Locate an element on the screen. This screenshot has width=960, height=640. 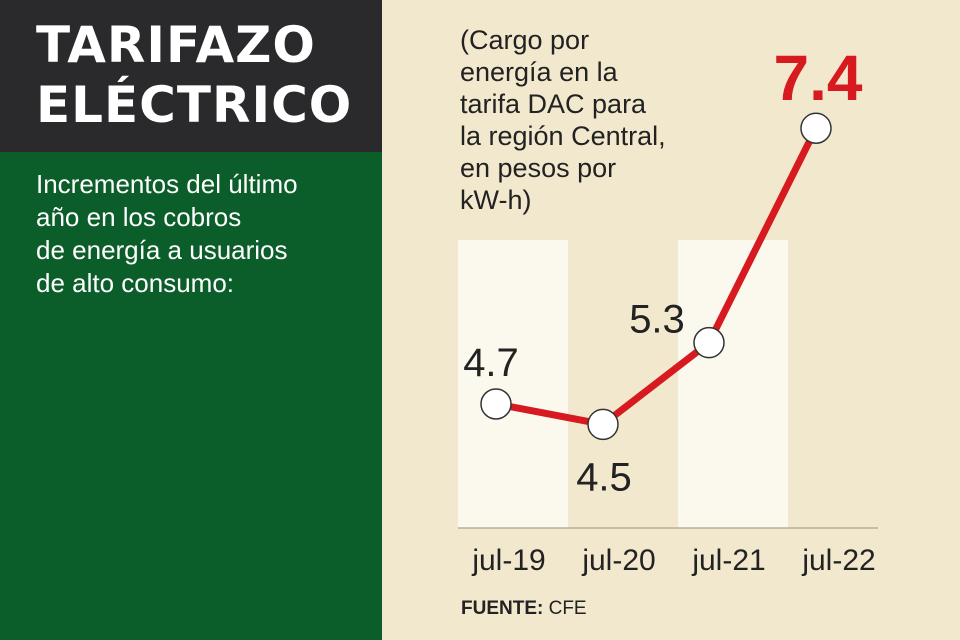
note-line: kW-h) is located at coordinates (496, 200).